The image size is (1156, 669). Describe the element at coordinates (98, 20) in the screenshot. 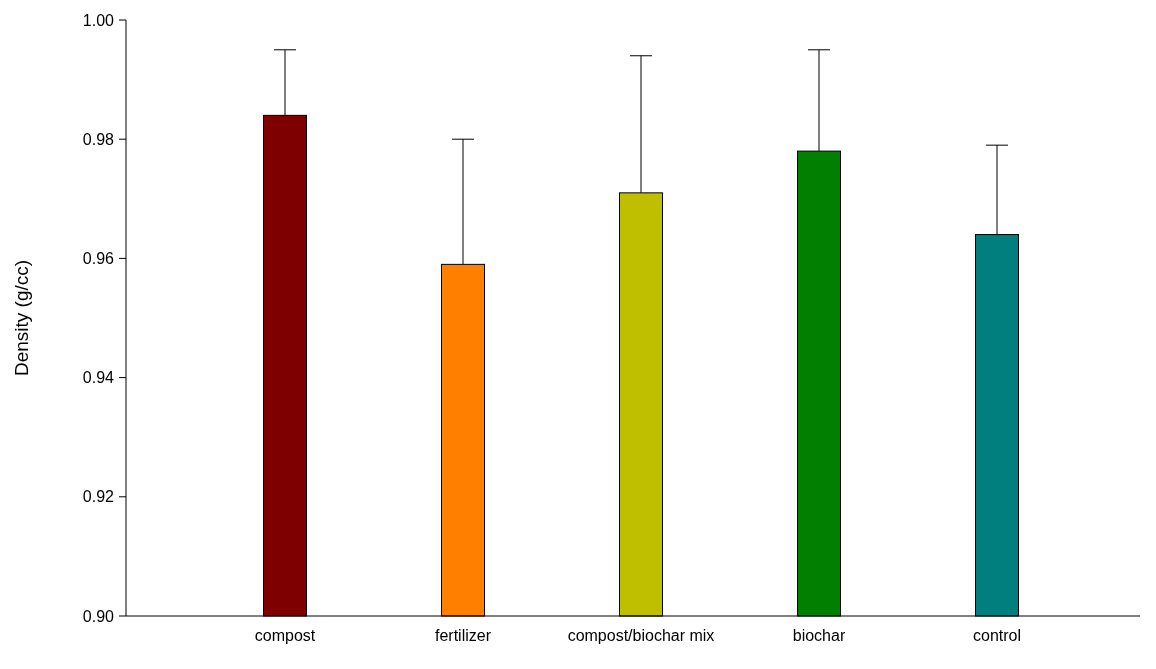

I see `y-tick-label: 1.00` at that location.